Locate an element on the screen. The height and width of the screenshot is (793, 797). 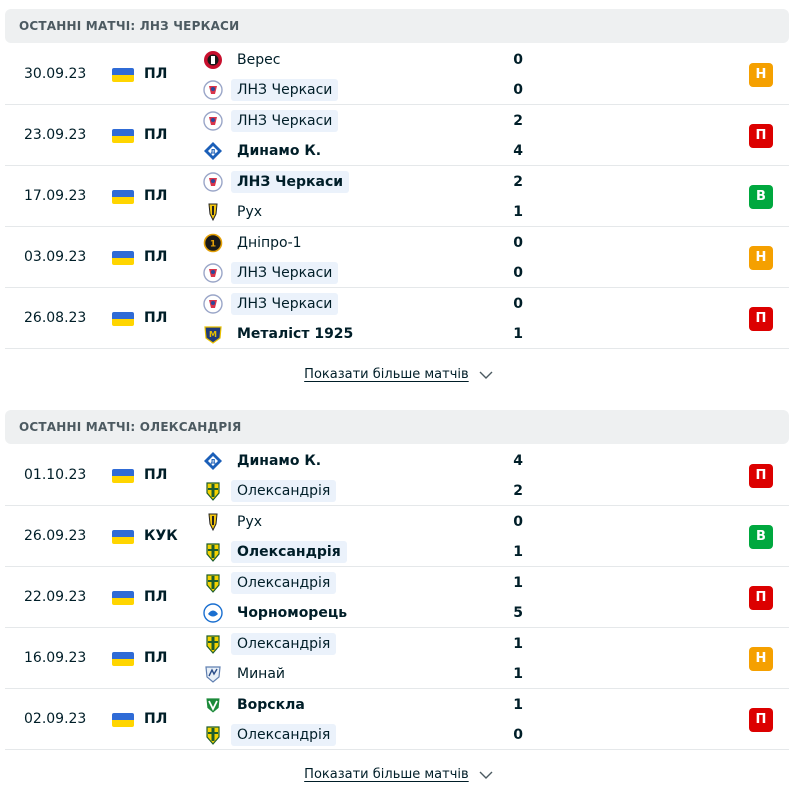
away-team-name: Рух is located at coordinates (250, 212).